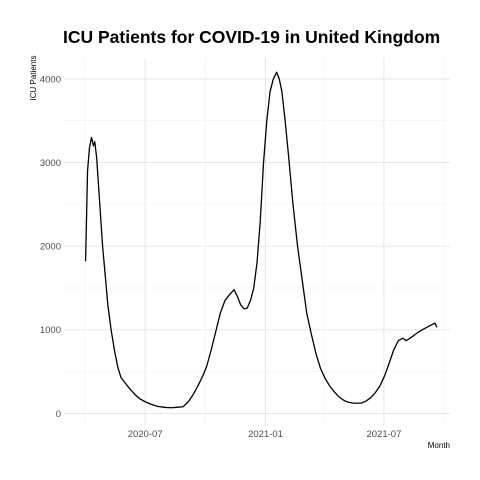 The width and height of the screenshot is (480, 480). I want to click on y-axis-label: ICU Patients, so click(33, 78).